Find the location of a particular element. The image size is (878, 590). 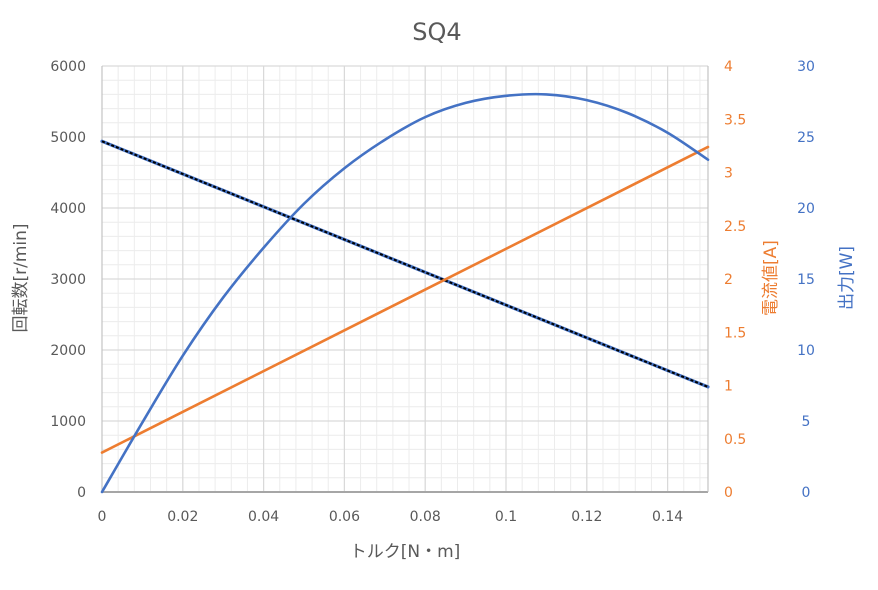

y-left-tick-label: 1000 is located at coordinates (68, 422).